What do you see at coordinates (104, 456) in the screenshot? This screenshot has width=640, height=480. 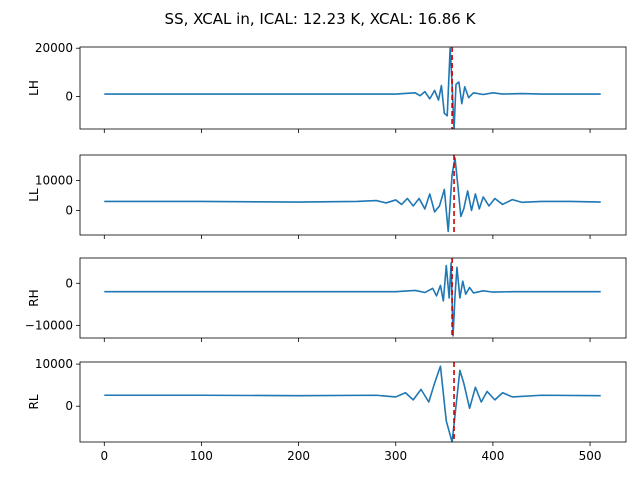 I see `x-tick-label: 0` at bounding box center [104, 456].